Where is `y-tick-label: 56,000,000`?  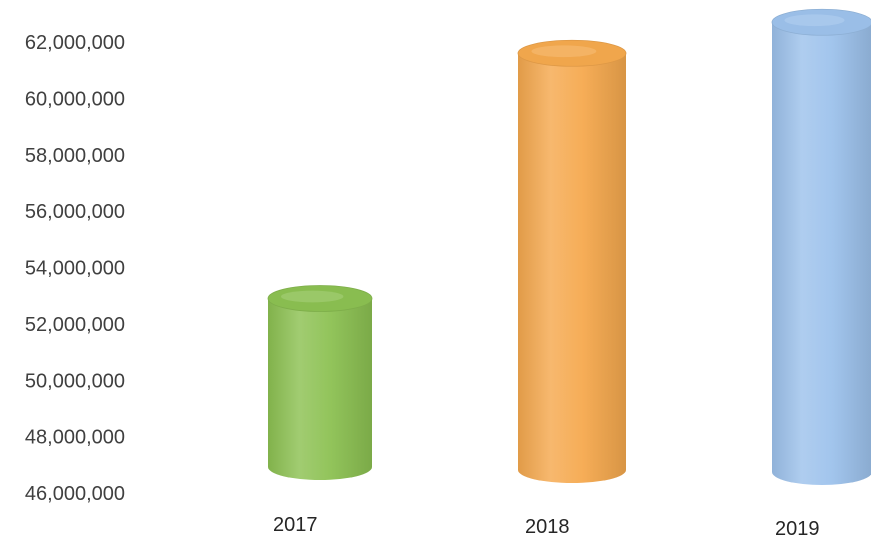
y-tick-label: 56,000,000 is located at coordinates (75, 212).